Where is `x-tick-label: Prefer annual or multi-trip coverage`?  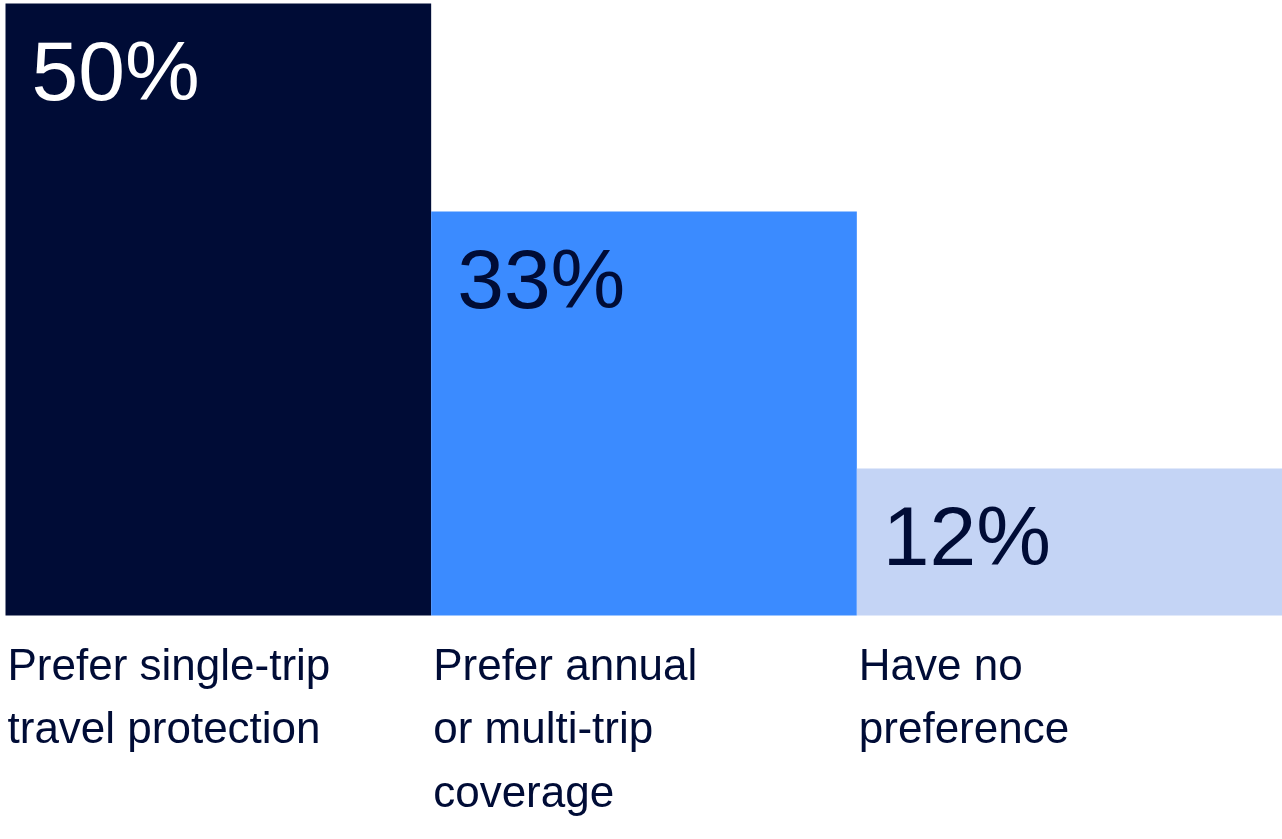 x-tick-label: Prefer annual or multi-trip coverage is located at coordinates (565, 727).